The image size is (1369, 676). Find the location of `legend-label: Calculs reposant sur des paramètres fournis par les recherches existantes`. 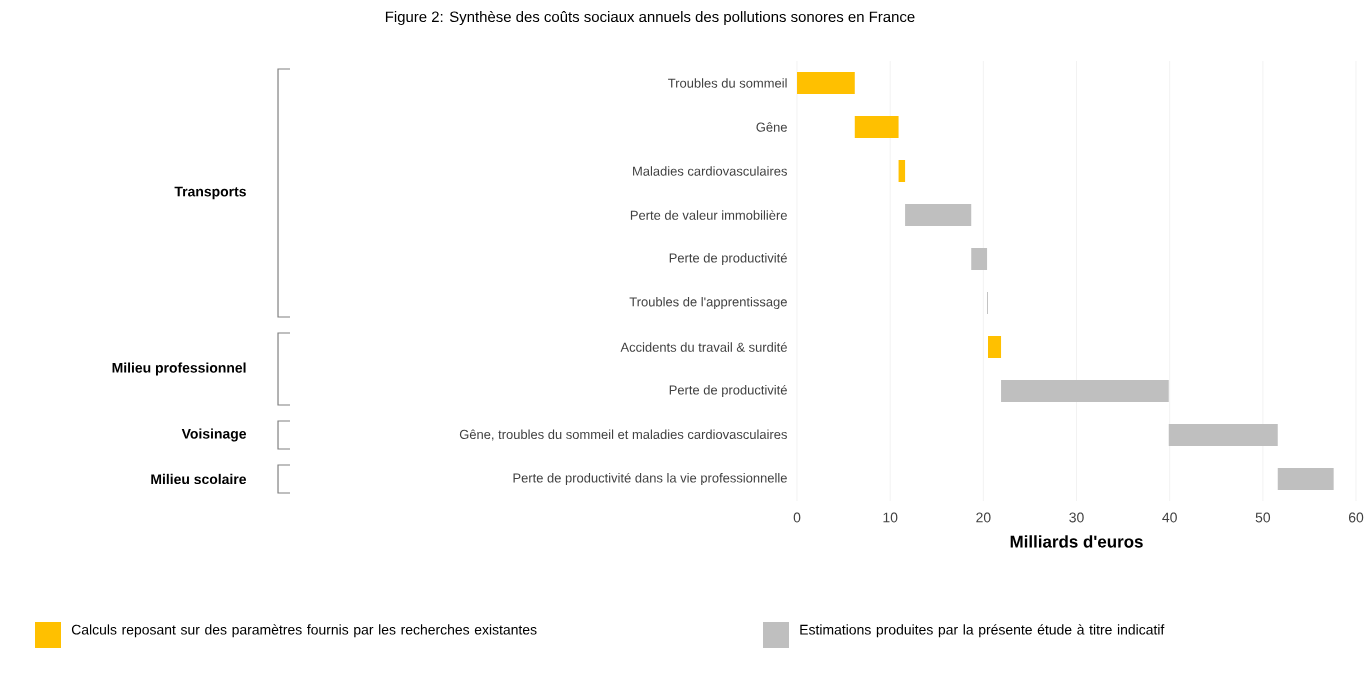

legend-label: Calculs reposant sur des paramètres fournis par les recherches existantes is located at coordinates (304, 631).